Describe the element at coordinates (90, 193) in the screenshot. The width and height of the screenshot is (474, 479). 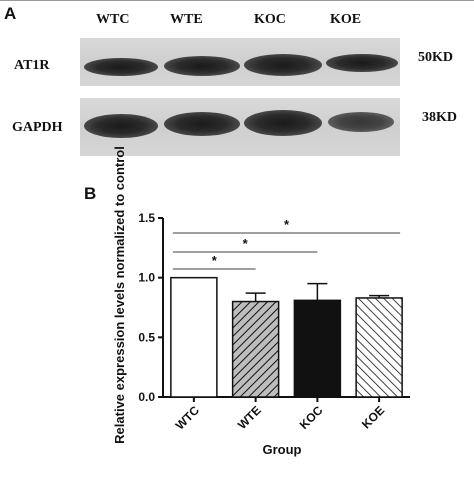
I see `panel-b-letter: B` at that location.